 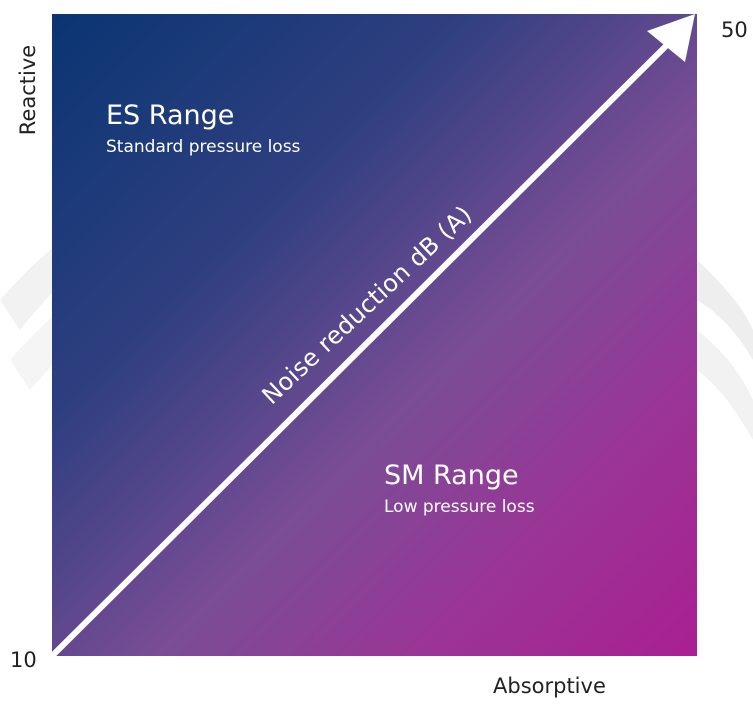 What do you see at coordinates (549, 686) in the screenshot?
I see `x-axis-label: Absorptive` at bounding box center [549, 686].